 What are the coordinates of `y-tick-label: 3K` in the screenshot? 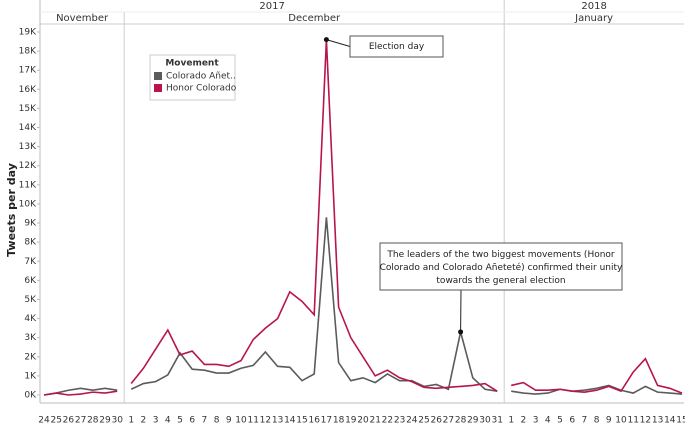 It's located at (30, 338).